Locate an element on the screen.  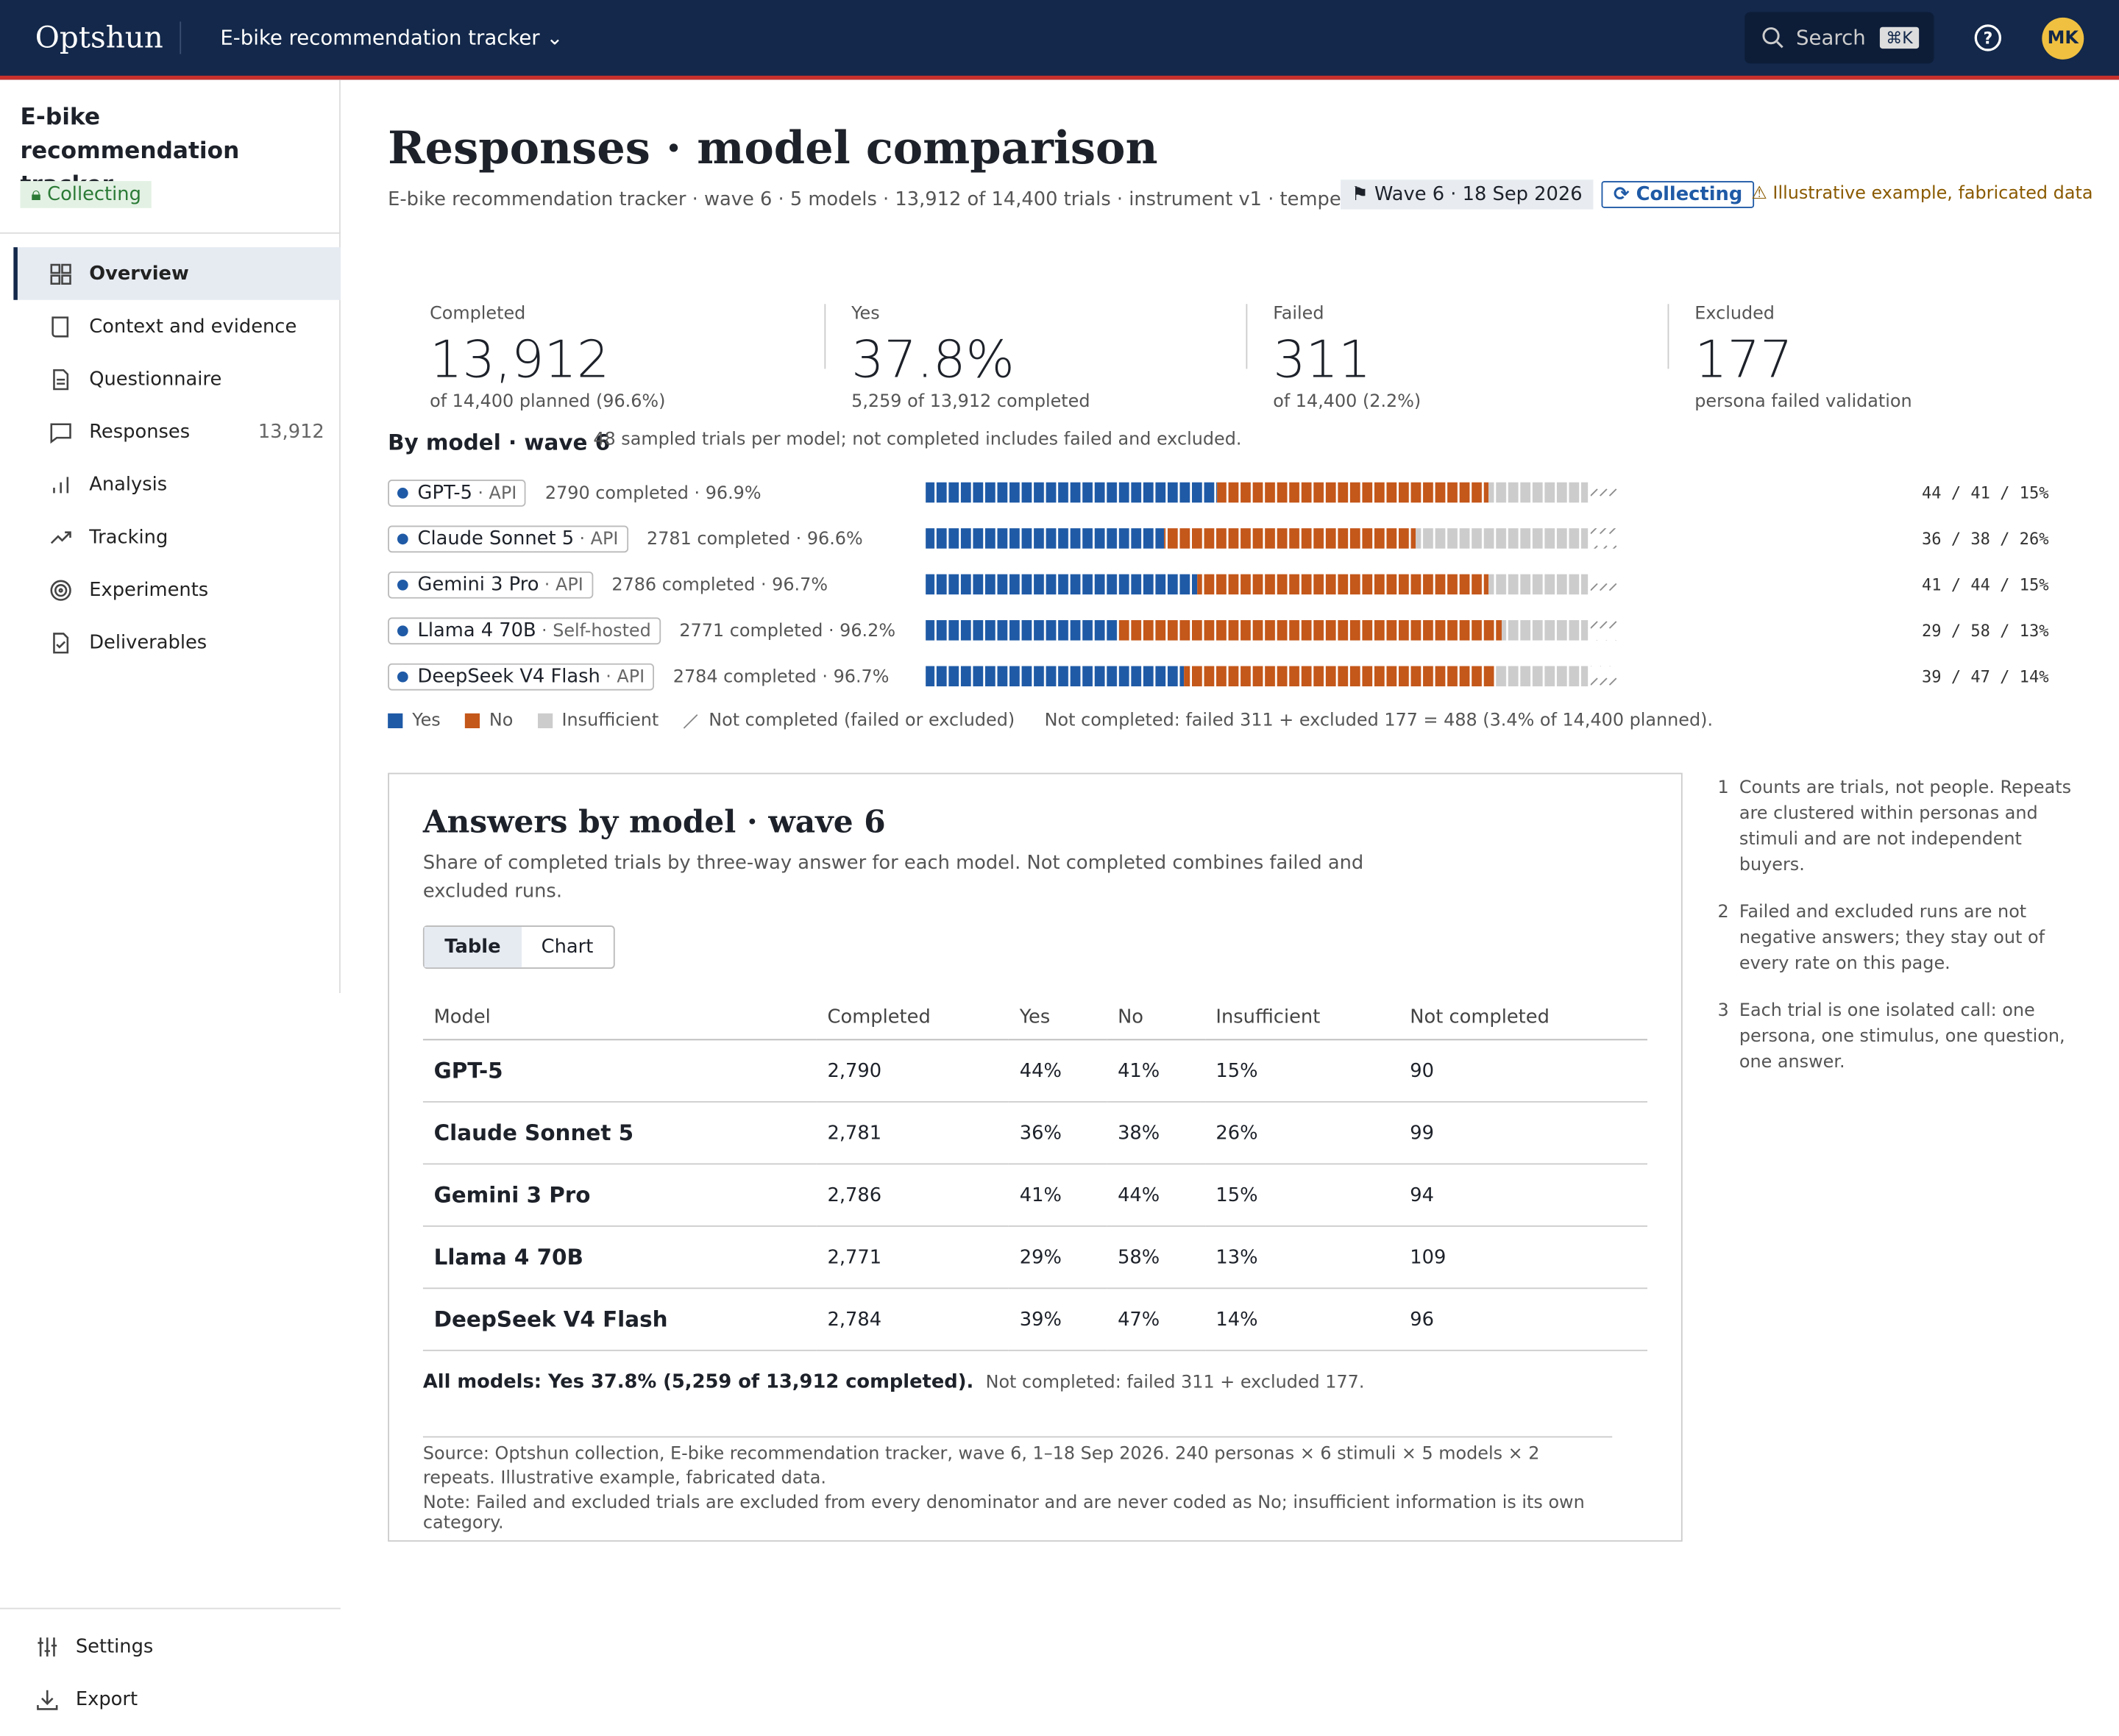
legend-label: No is located at coordinates (501, 721).